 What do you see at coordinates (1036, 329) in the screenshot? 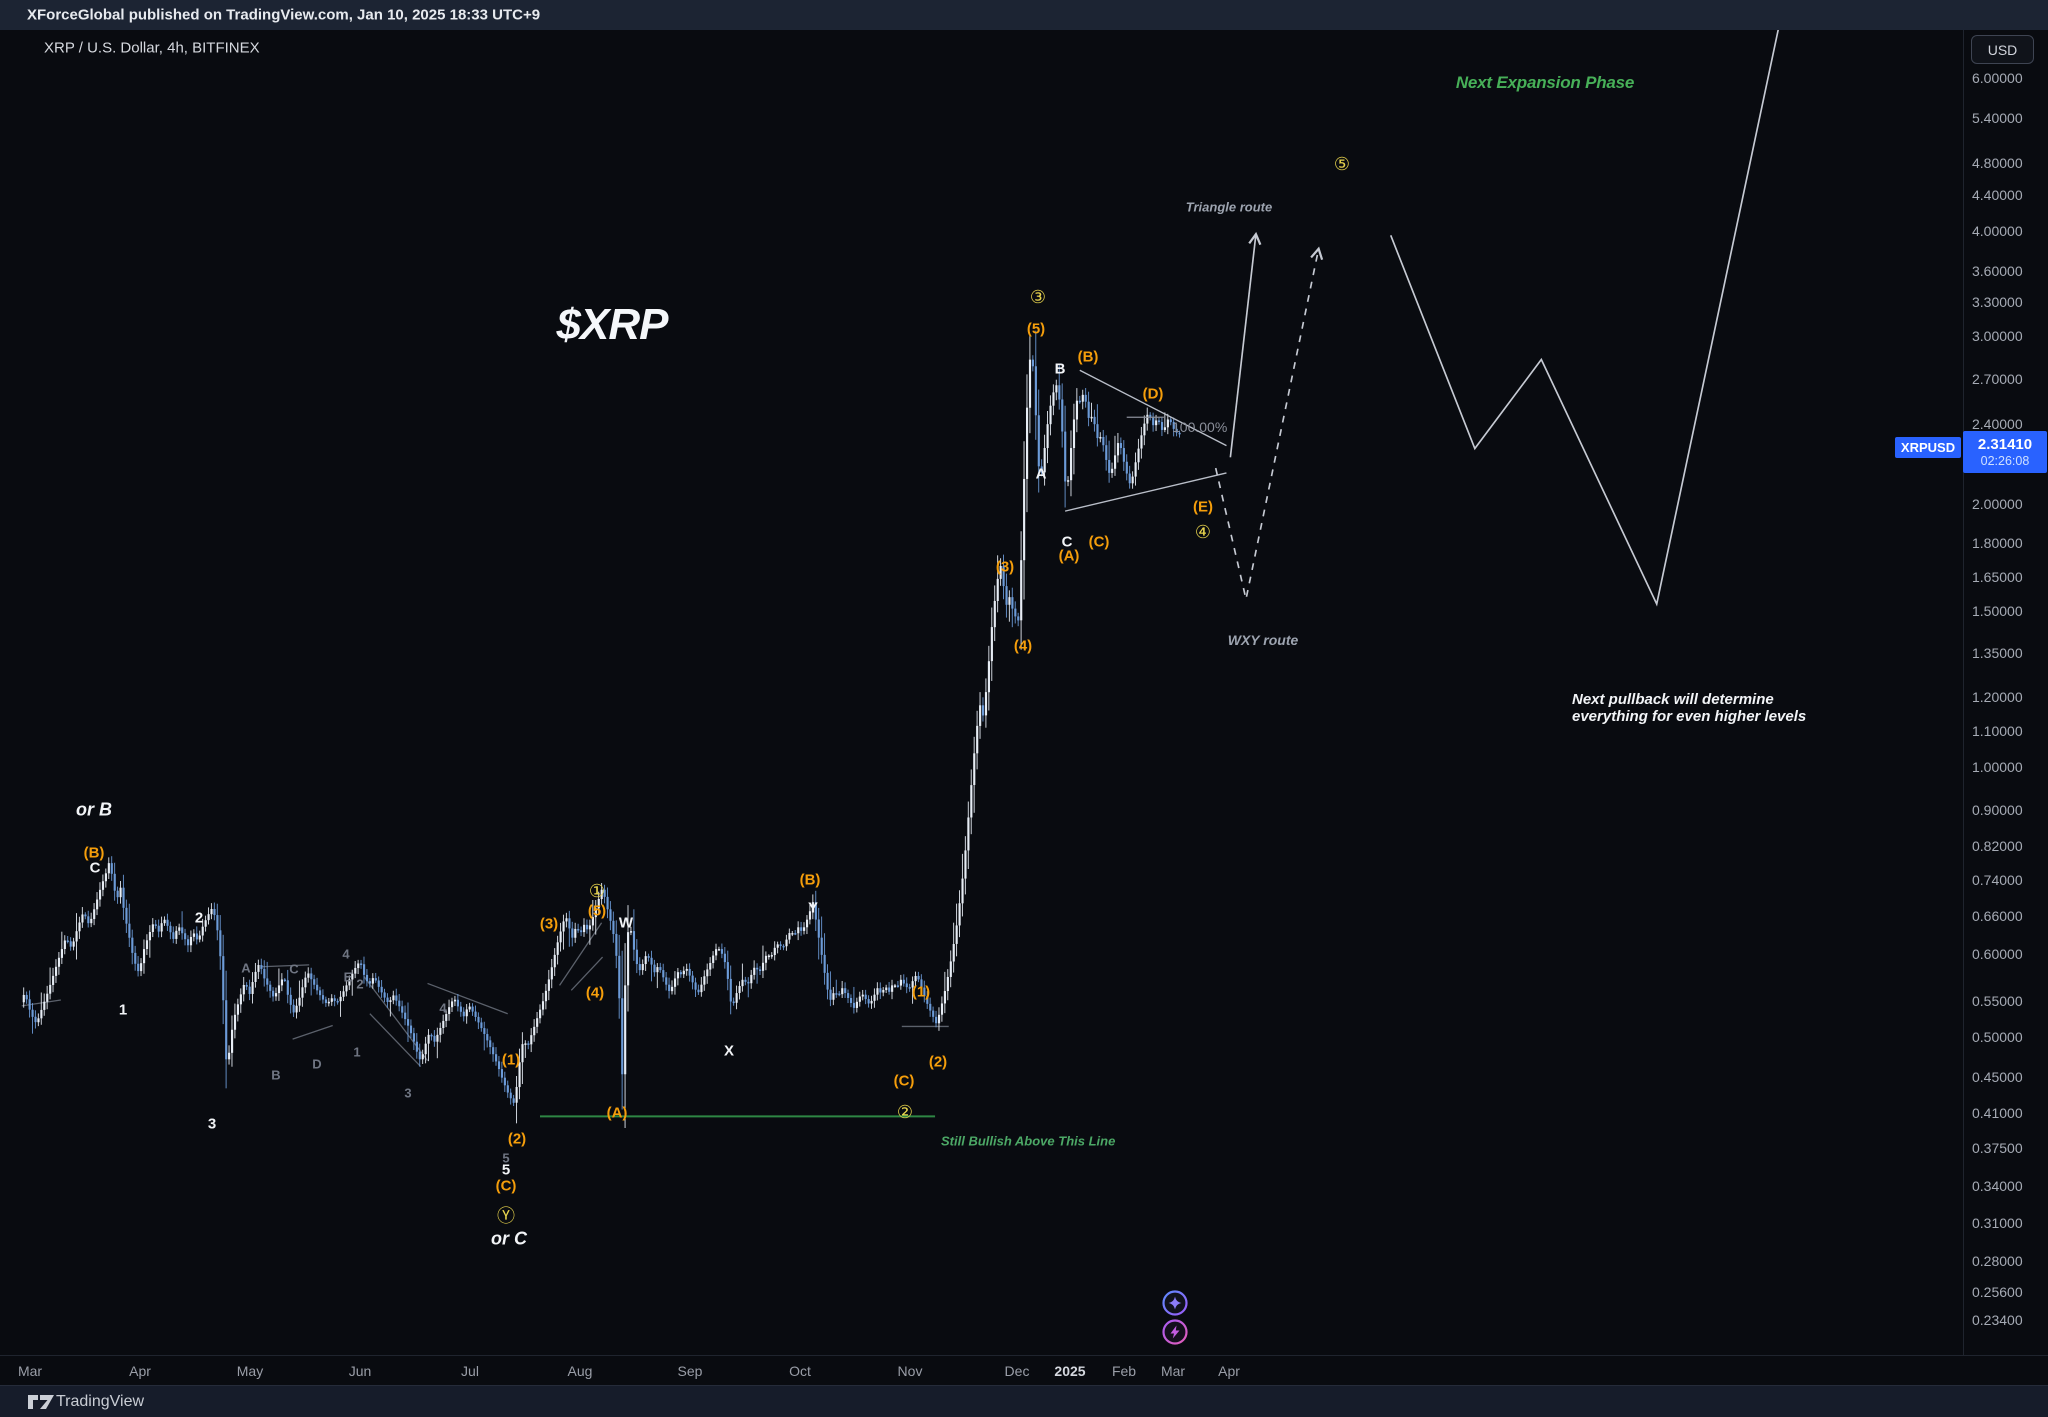
I see `wave-label: (5)` at bounding box center [1036, 329].